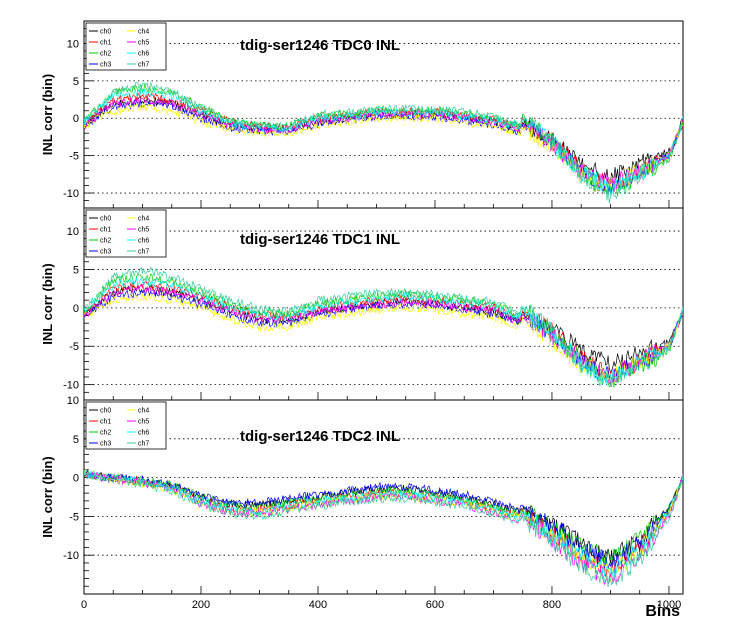 This screenshot has height=622, width=746. Describe the element at coordinates (201, 605) in the screenshot. I see `x-tick-label: 200` at that location.